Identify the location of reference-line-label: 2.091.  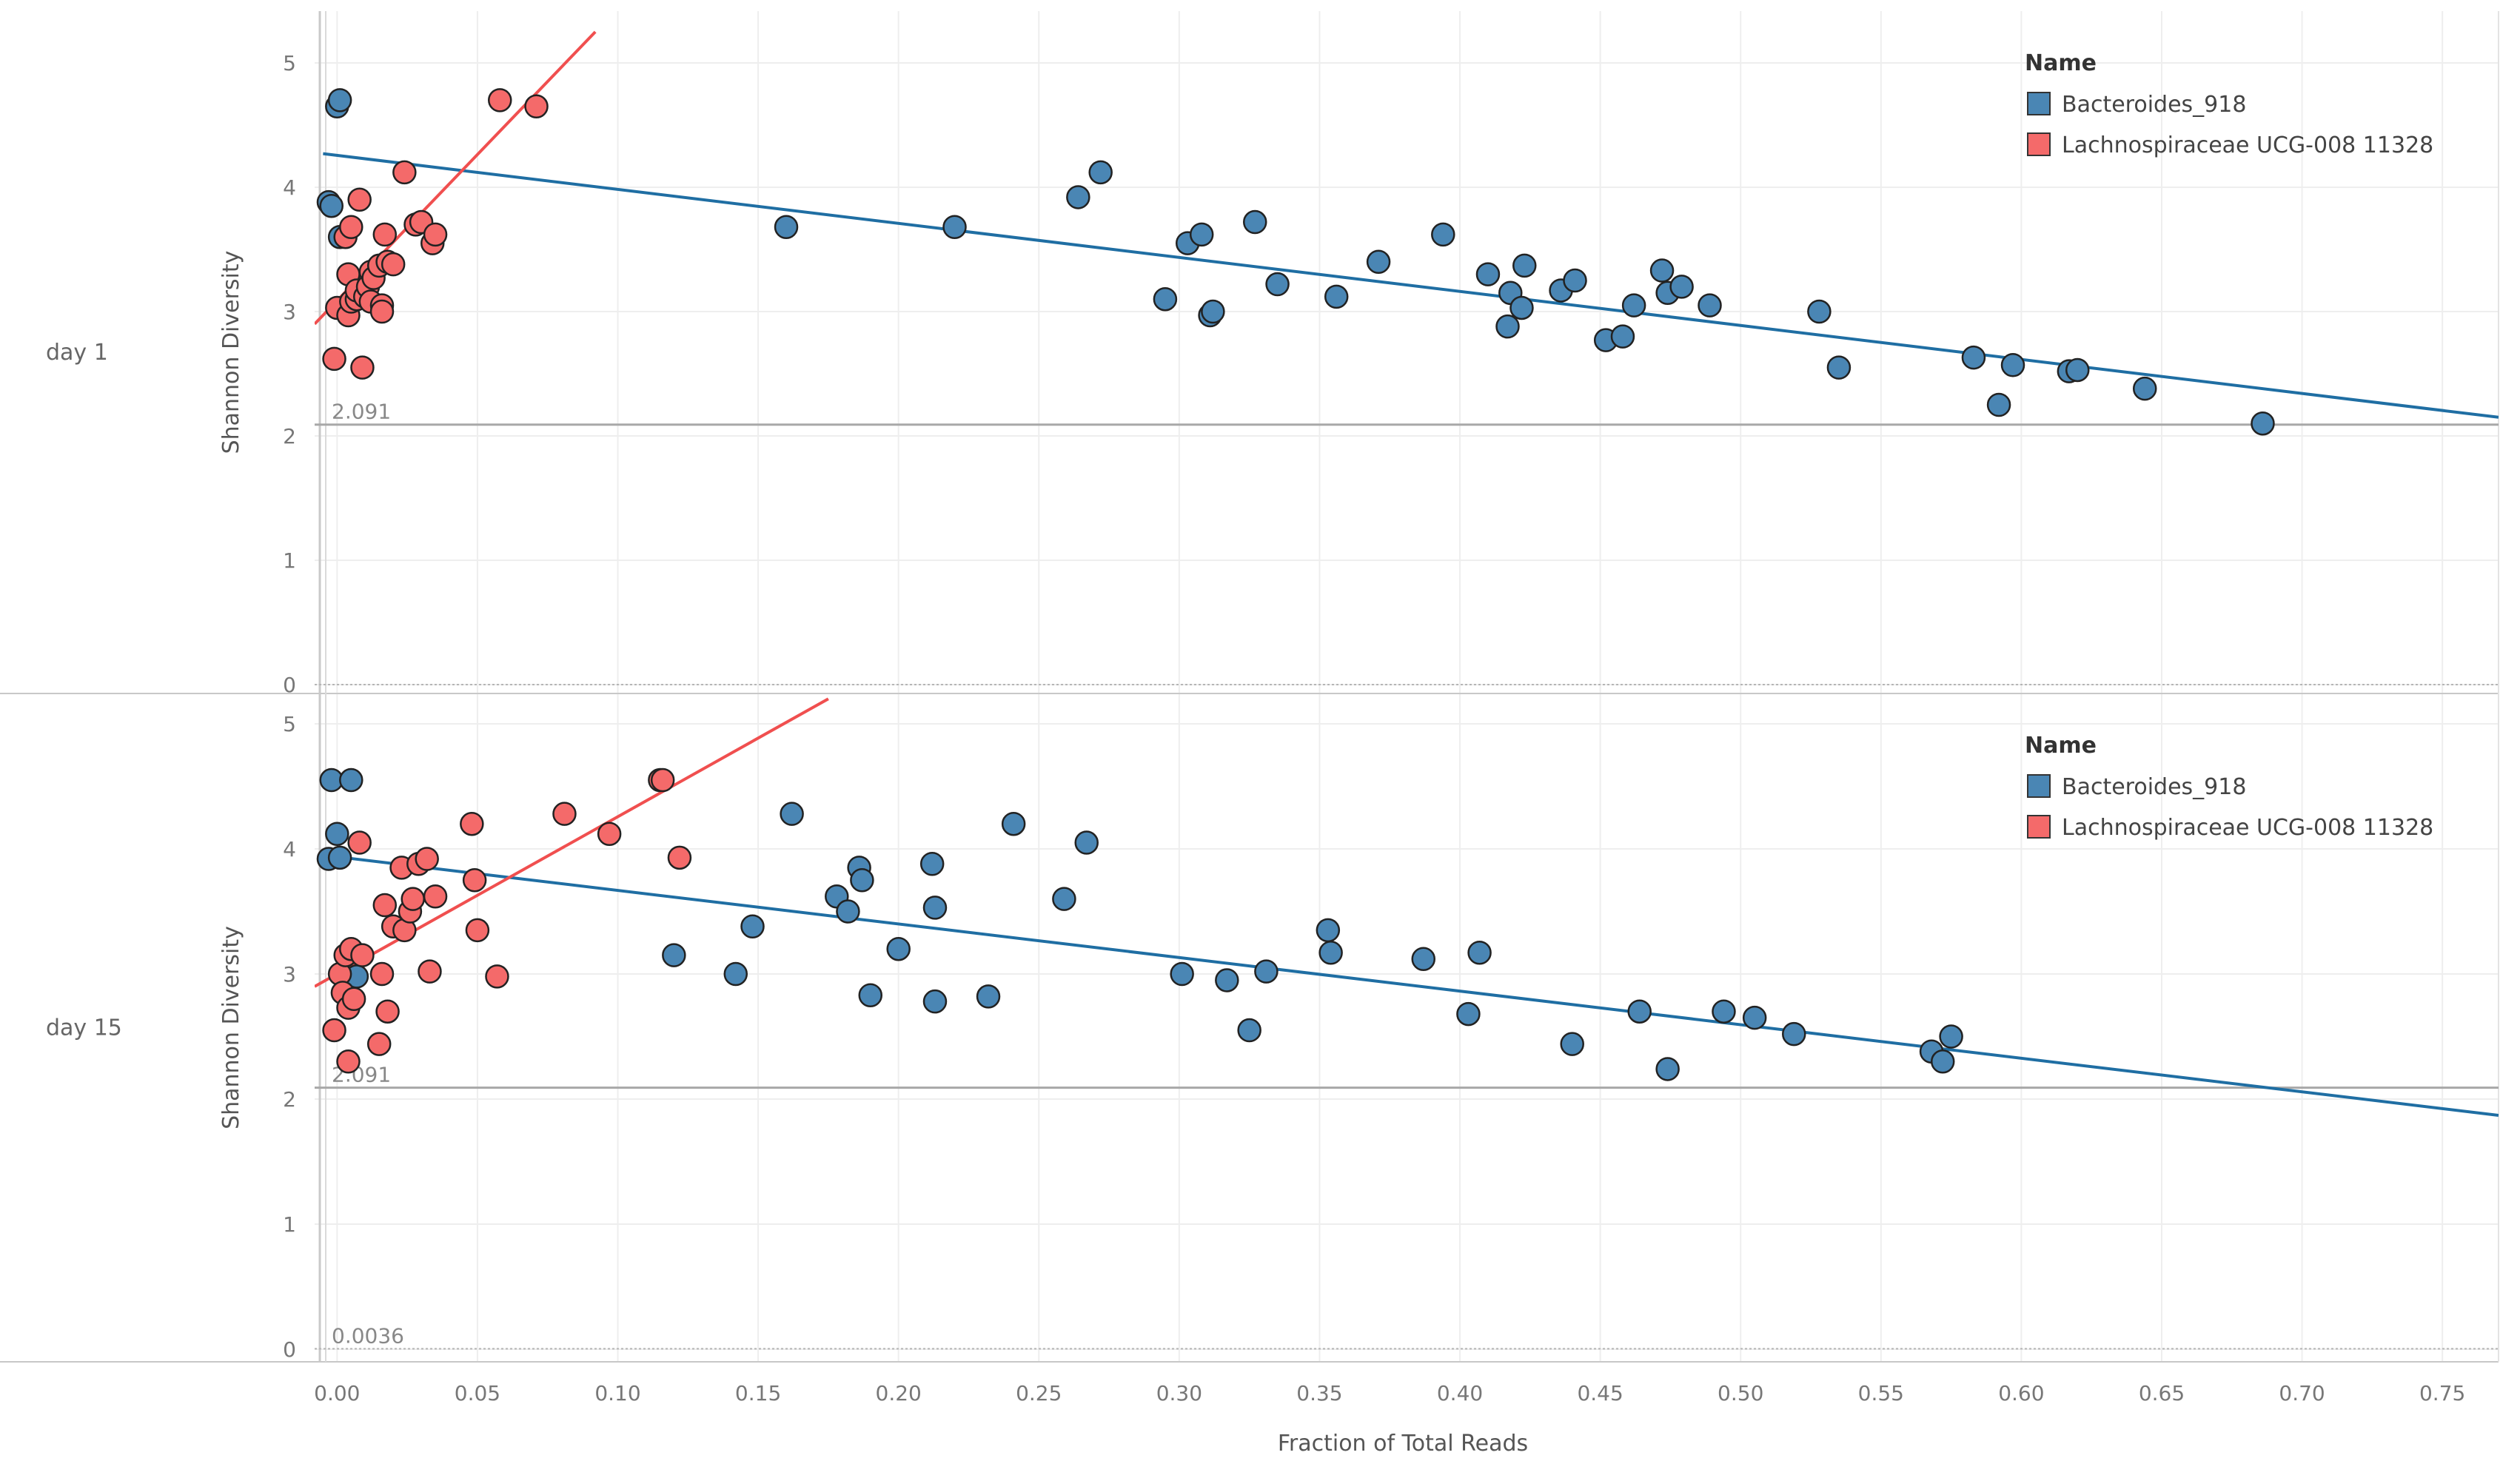
(361, 412).